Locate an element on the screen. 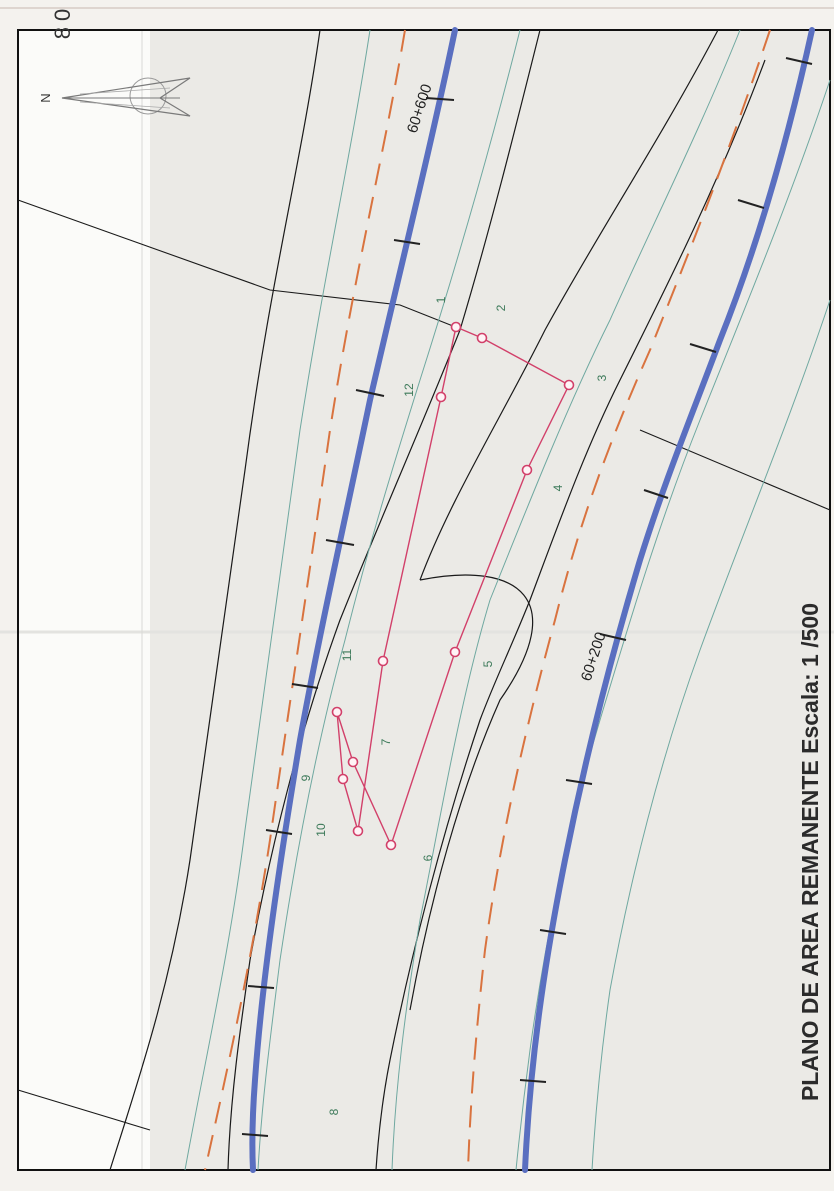 This screenshot has width=834, height=1191. vertex-12-marker is located at coordinates (441, 397).